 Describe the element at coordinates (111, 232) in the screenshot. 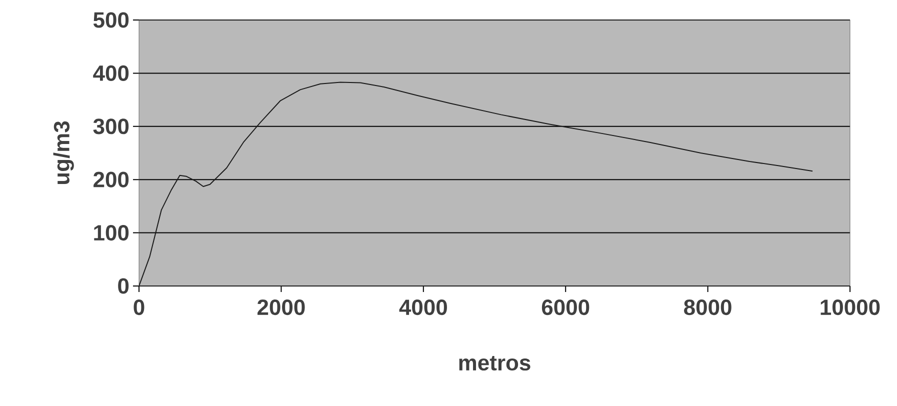

I see `y-tick-label: 100` at that location.